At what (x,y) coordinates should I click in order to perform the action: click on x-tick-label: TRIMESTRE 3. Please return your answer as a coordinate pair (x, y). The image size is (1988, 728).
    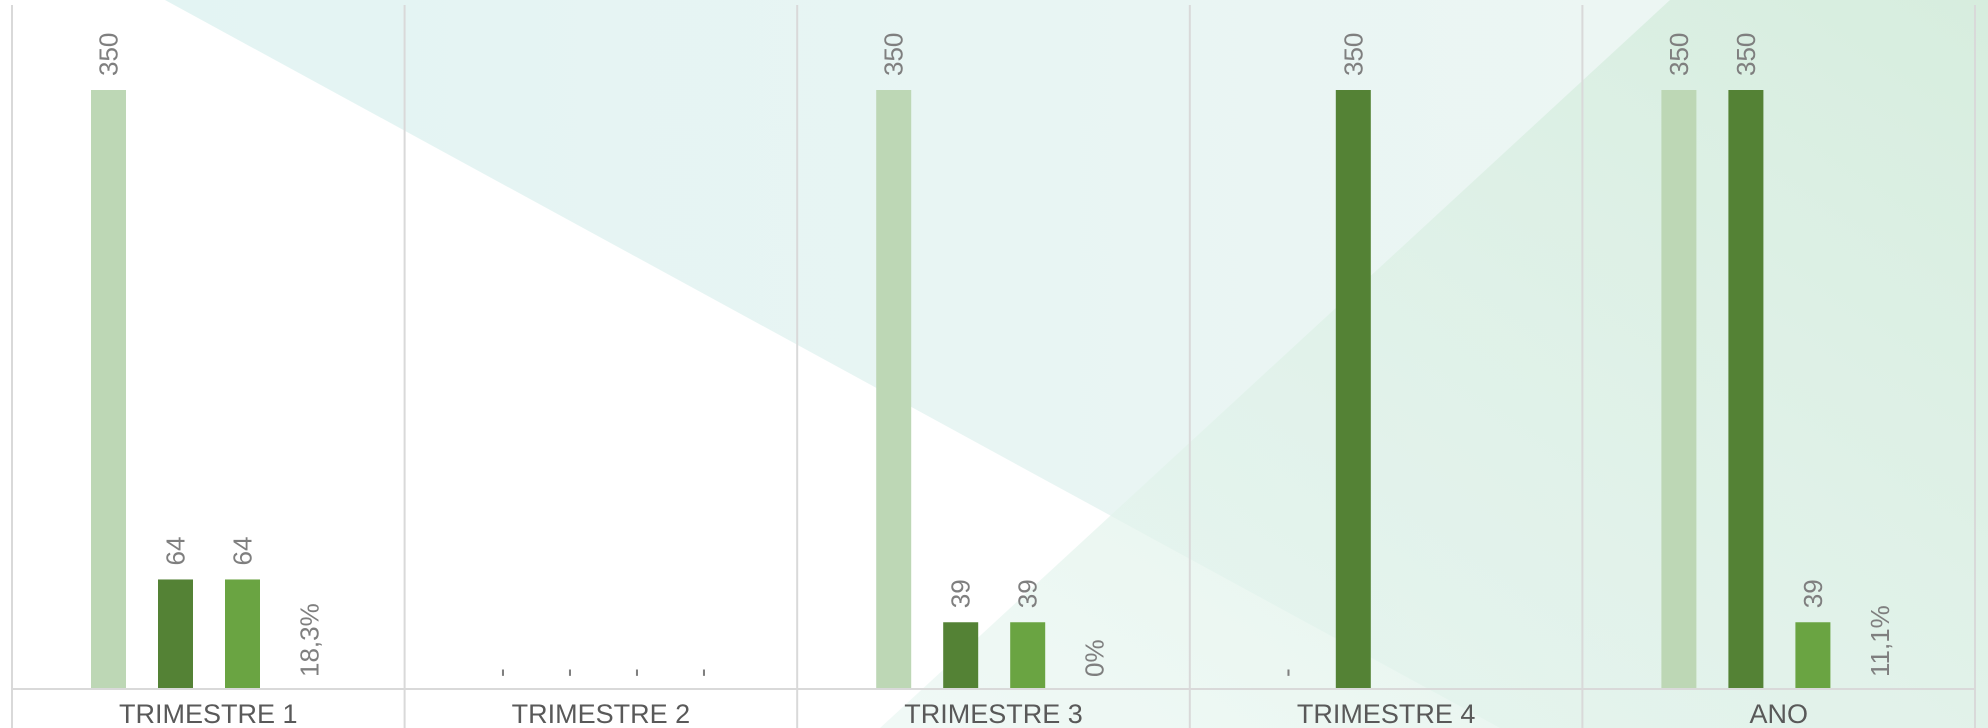
    Looking at the image, I should click on (993, 713).